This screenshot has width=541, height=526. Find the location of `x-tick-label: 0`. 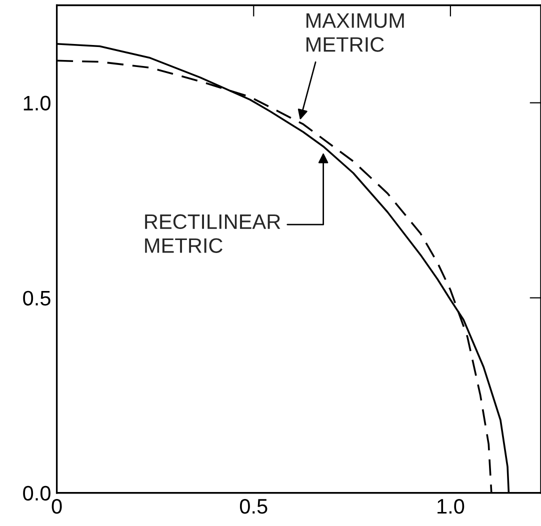

x-tick-label: 0 is located at coordinates (57, 506).